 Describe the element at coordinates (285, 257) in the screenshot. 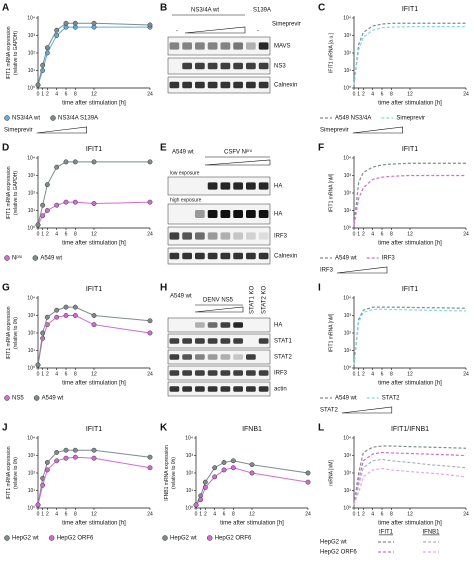

I see `blot-row-label: Calnexin` at that location.